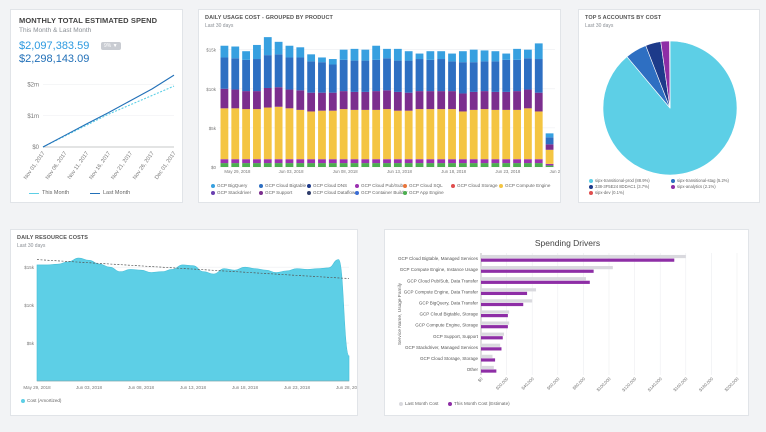  I want to click on legend-this-month: This Month, so click(49, 193).